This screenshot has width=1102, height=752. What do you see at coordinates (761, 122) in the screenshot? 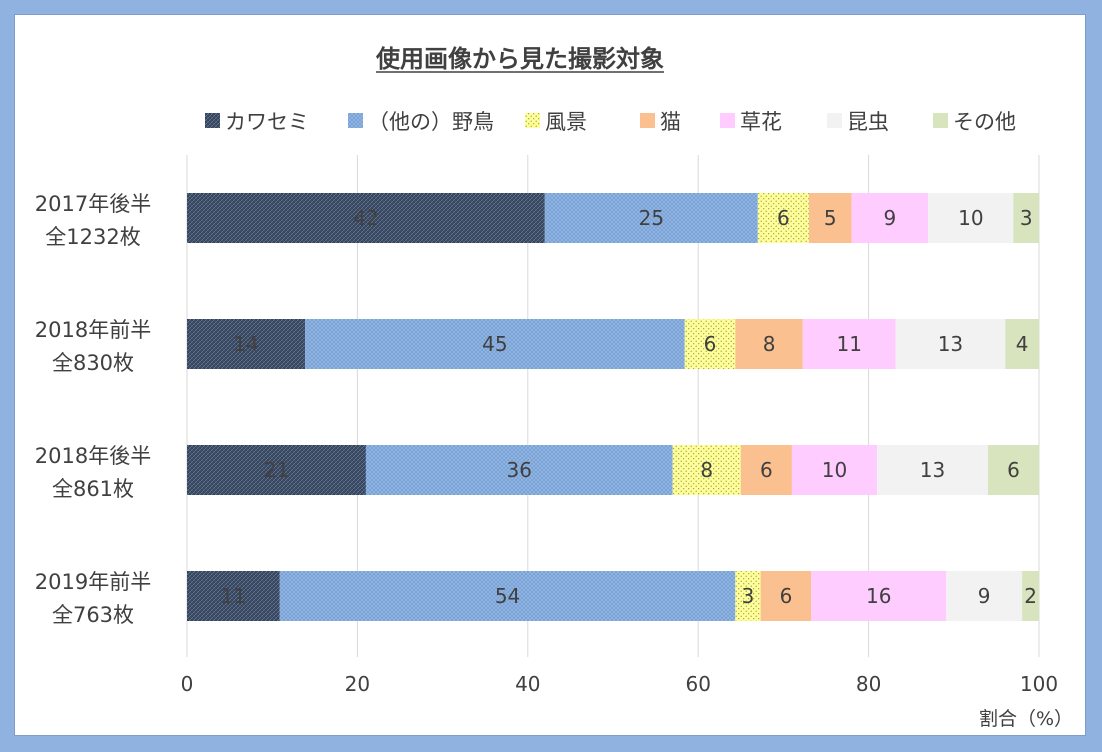
I see `legend-label: 草花` at bounding box center [761, 122].